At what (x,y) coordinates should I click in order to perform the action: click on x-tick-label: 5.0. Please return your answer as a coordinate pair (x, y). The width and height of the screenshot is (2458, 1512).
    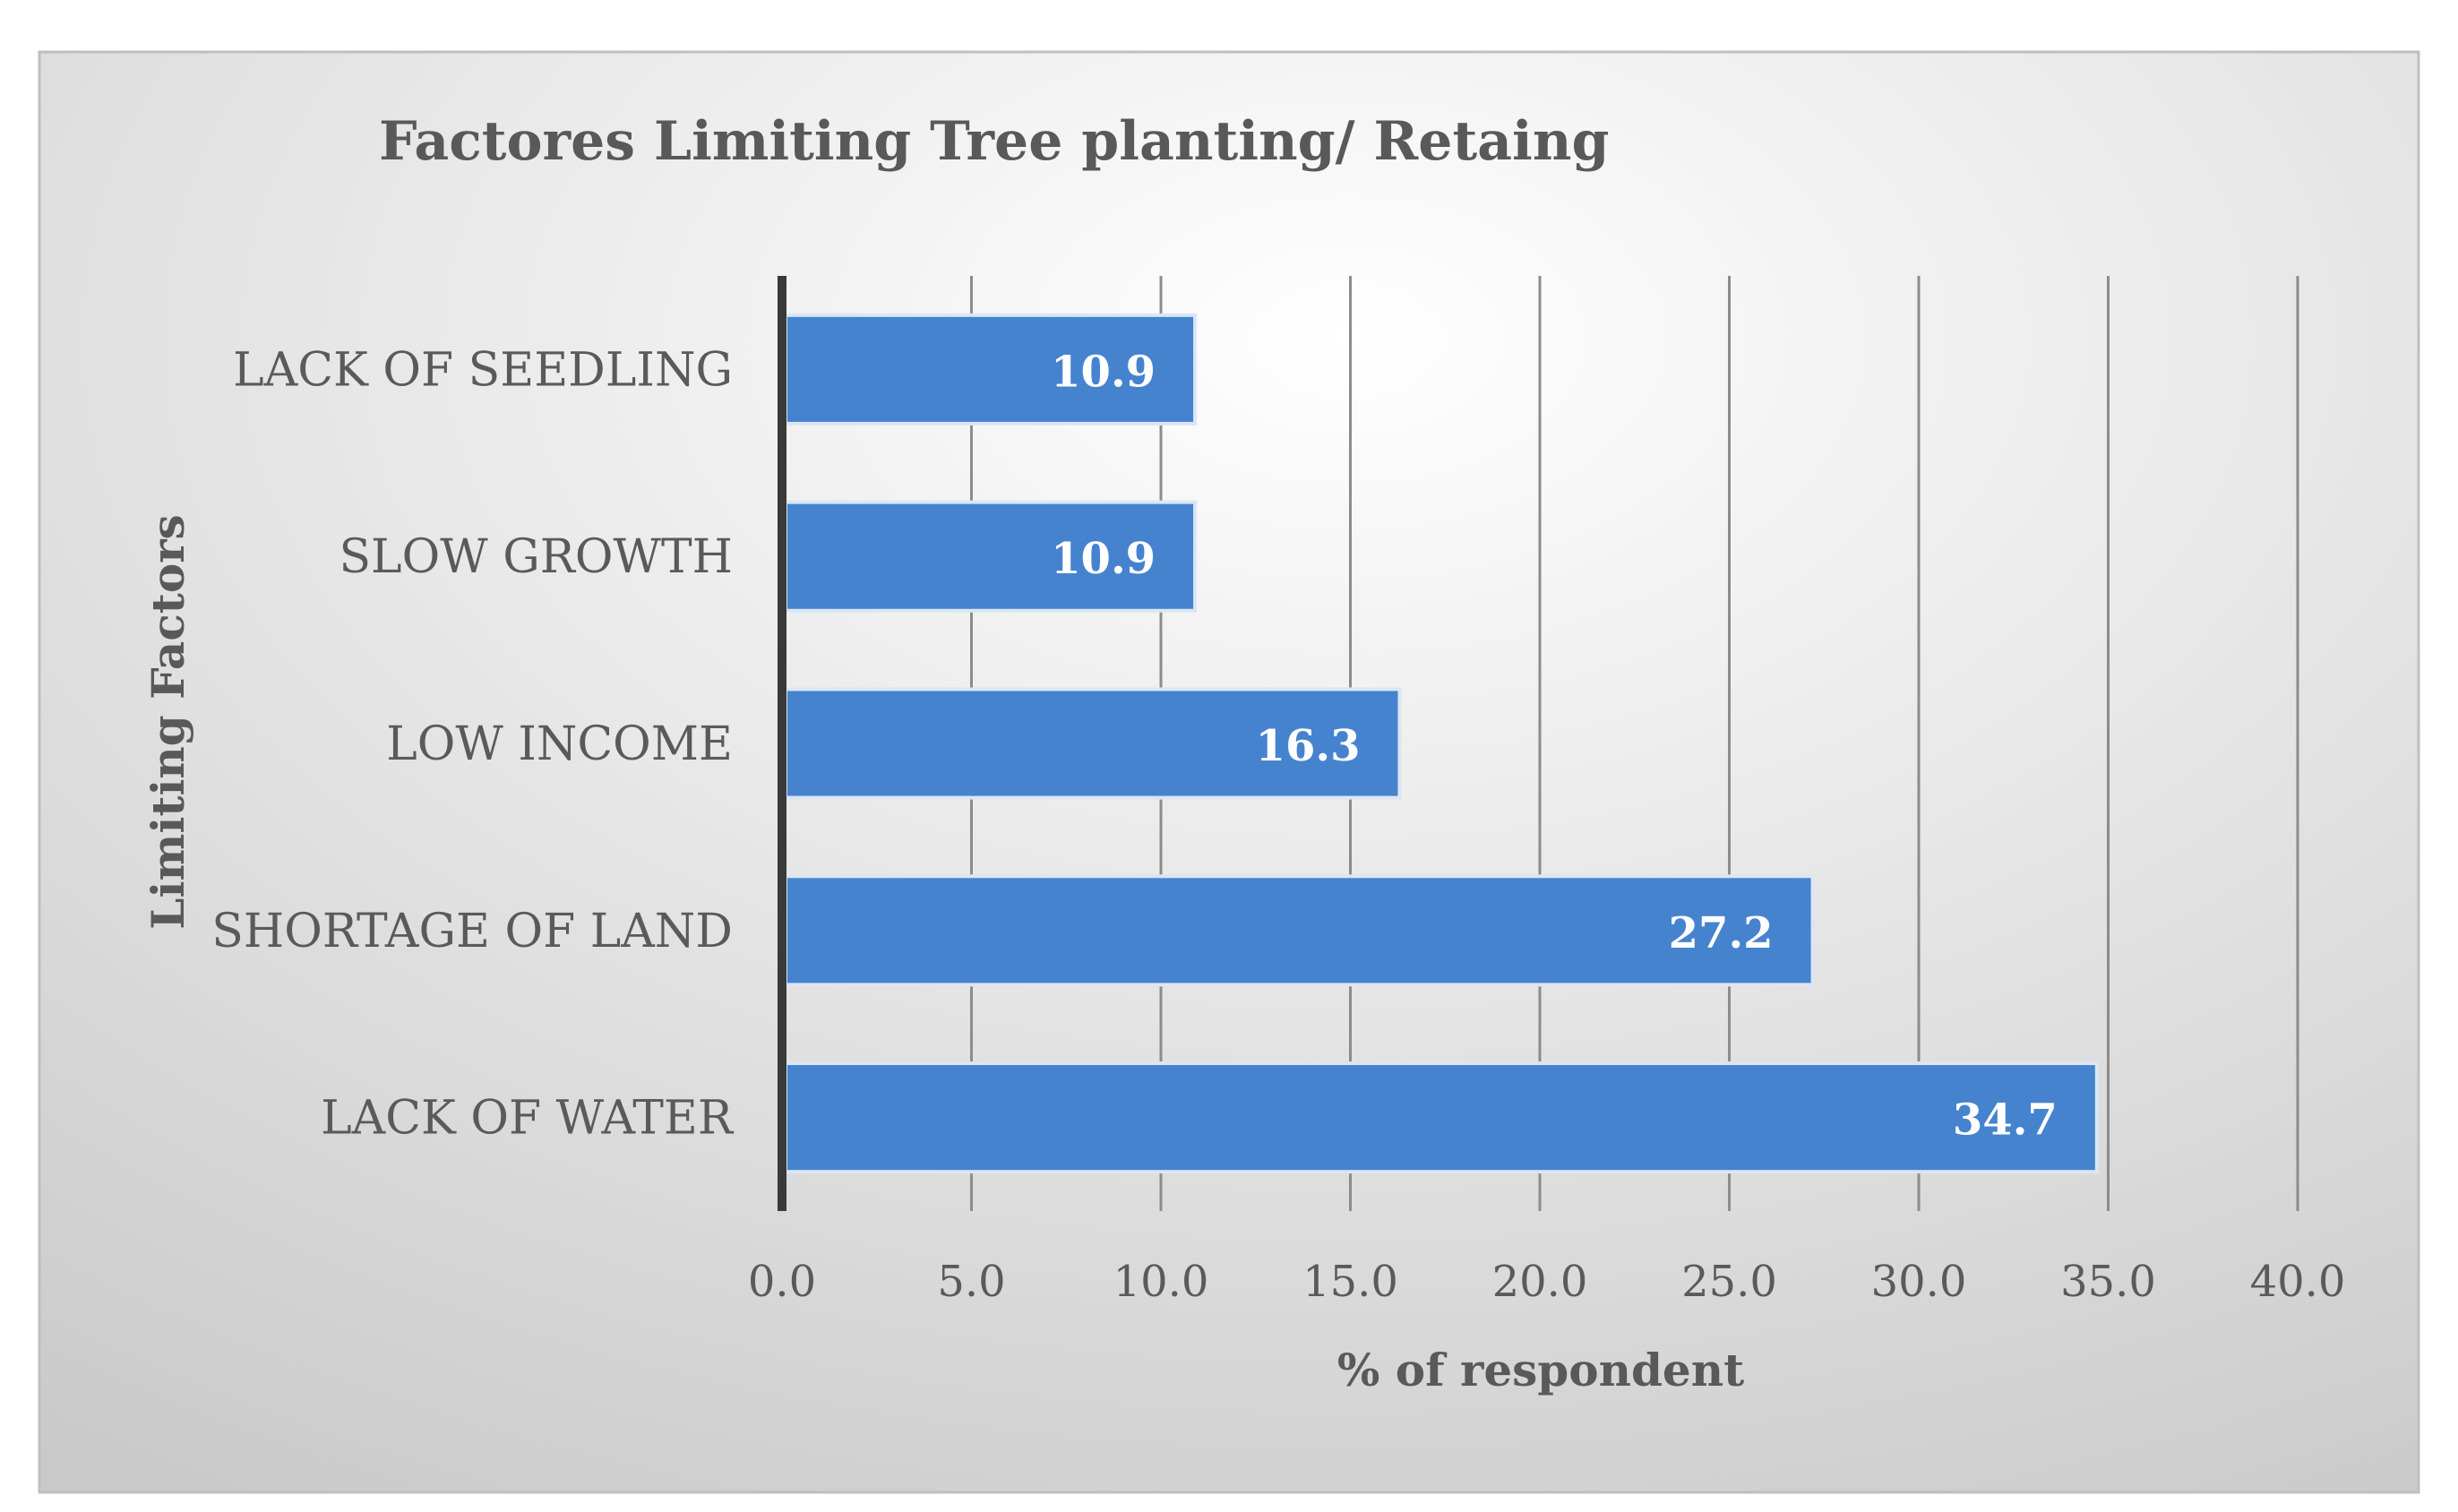
    Looking at the image, I should click on (971, 1282).